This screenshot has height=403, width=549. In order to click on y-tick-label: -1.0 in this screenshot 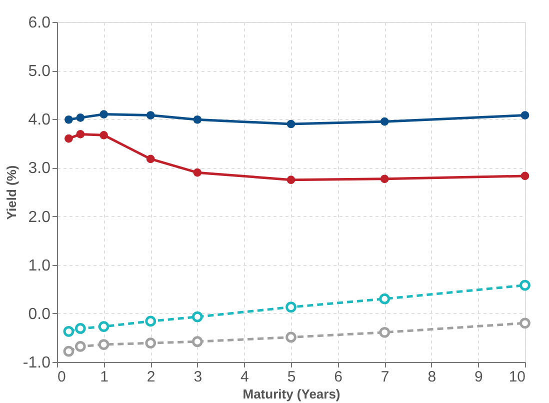, I will do `click(36, 363)`.